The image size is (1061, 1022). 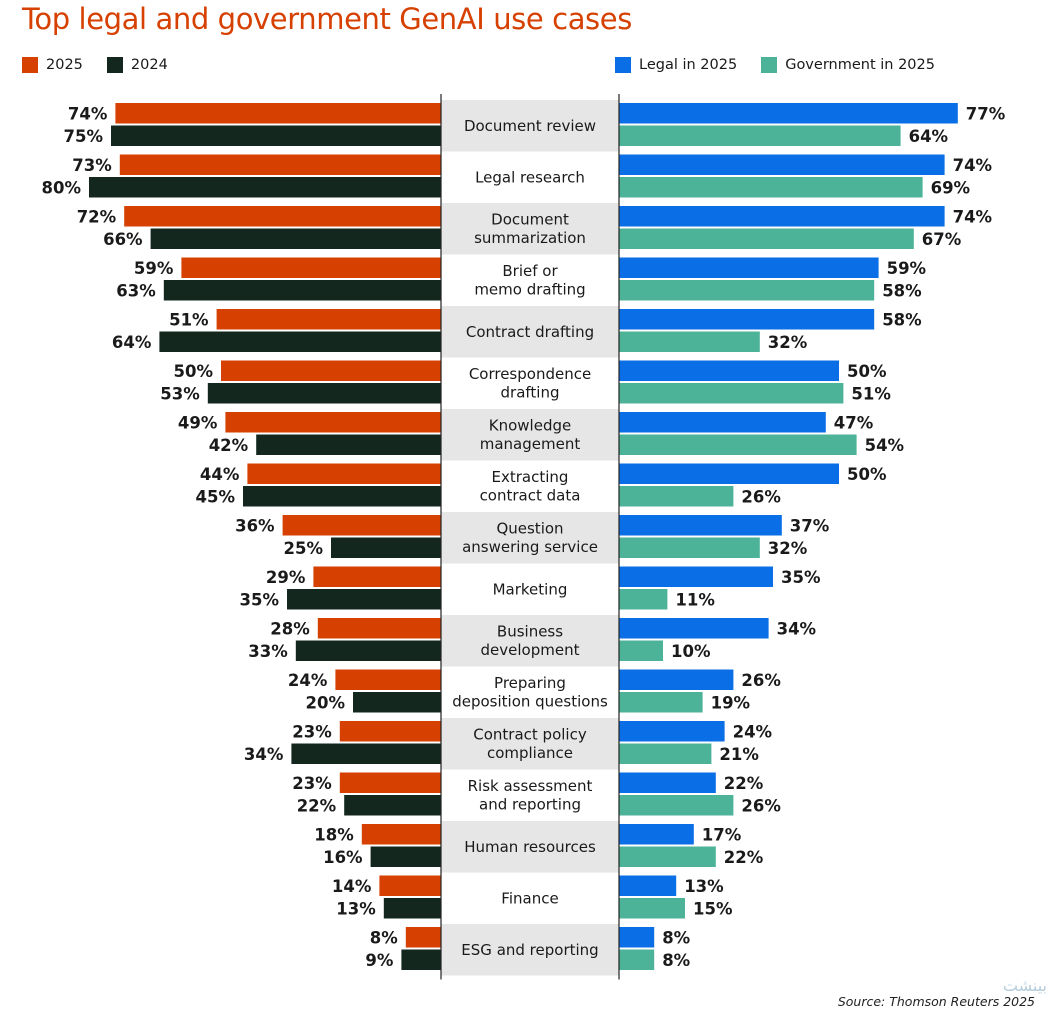 I want to click on bar-legal-in-2025-business-development, so click(x=694, y=628).